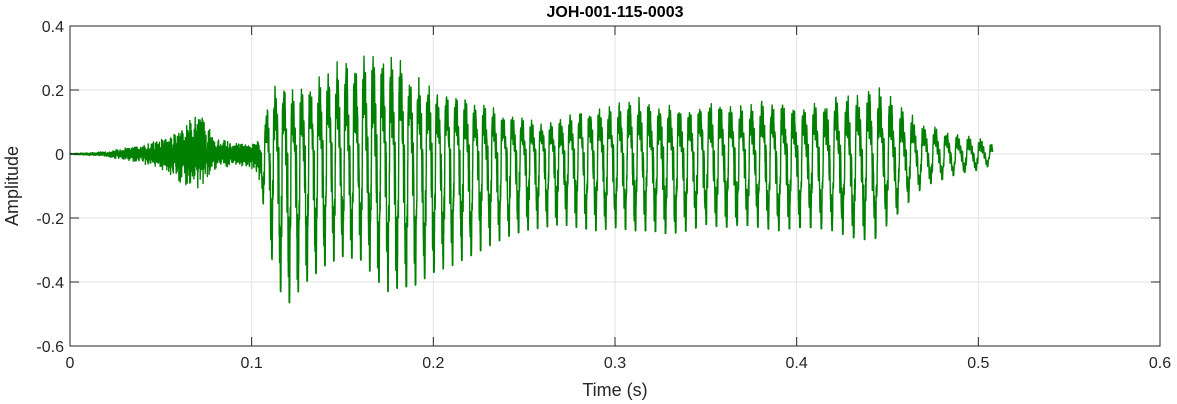 This screenshot has width=1177, height=404. Describe the element at coordinates (53, 27) in the screenshot. I see `y-tick-label: 0.4` at that location.